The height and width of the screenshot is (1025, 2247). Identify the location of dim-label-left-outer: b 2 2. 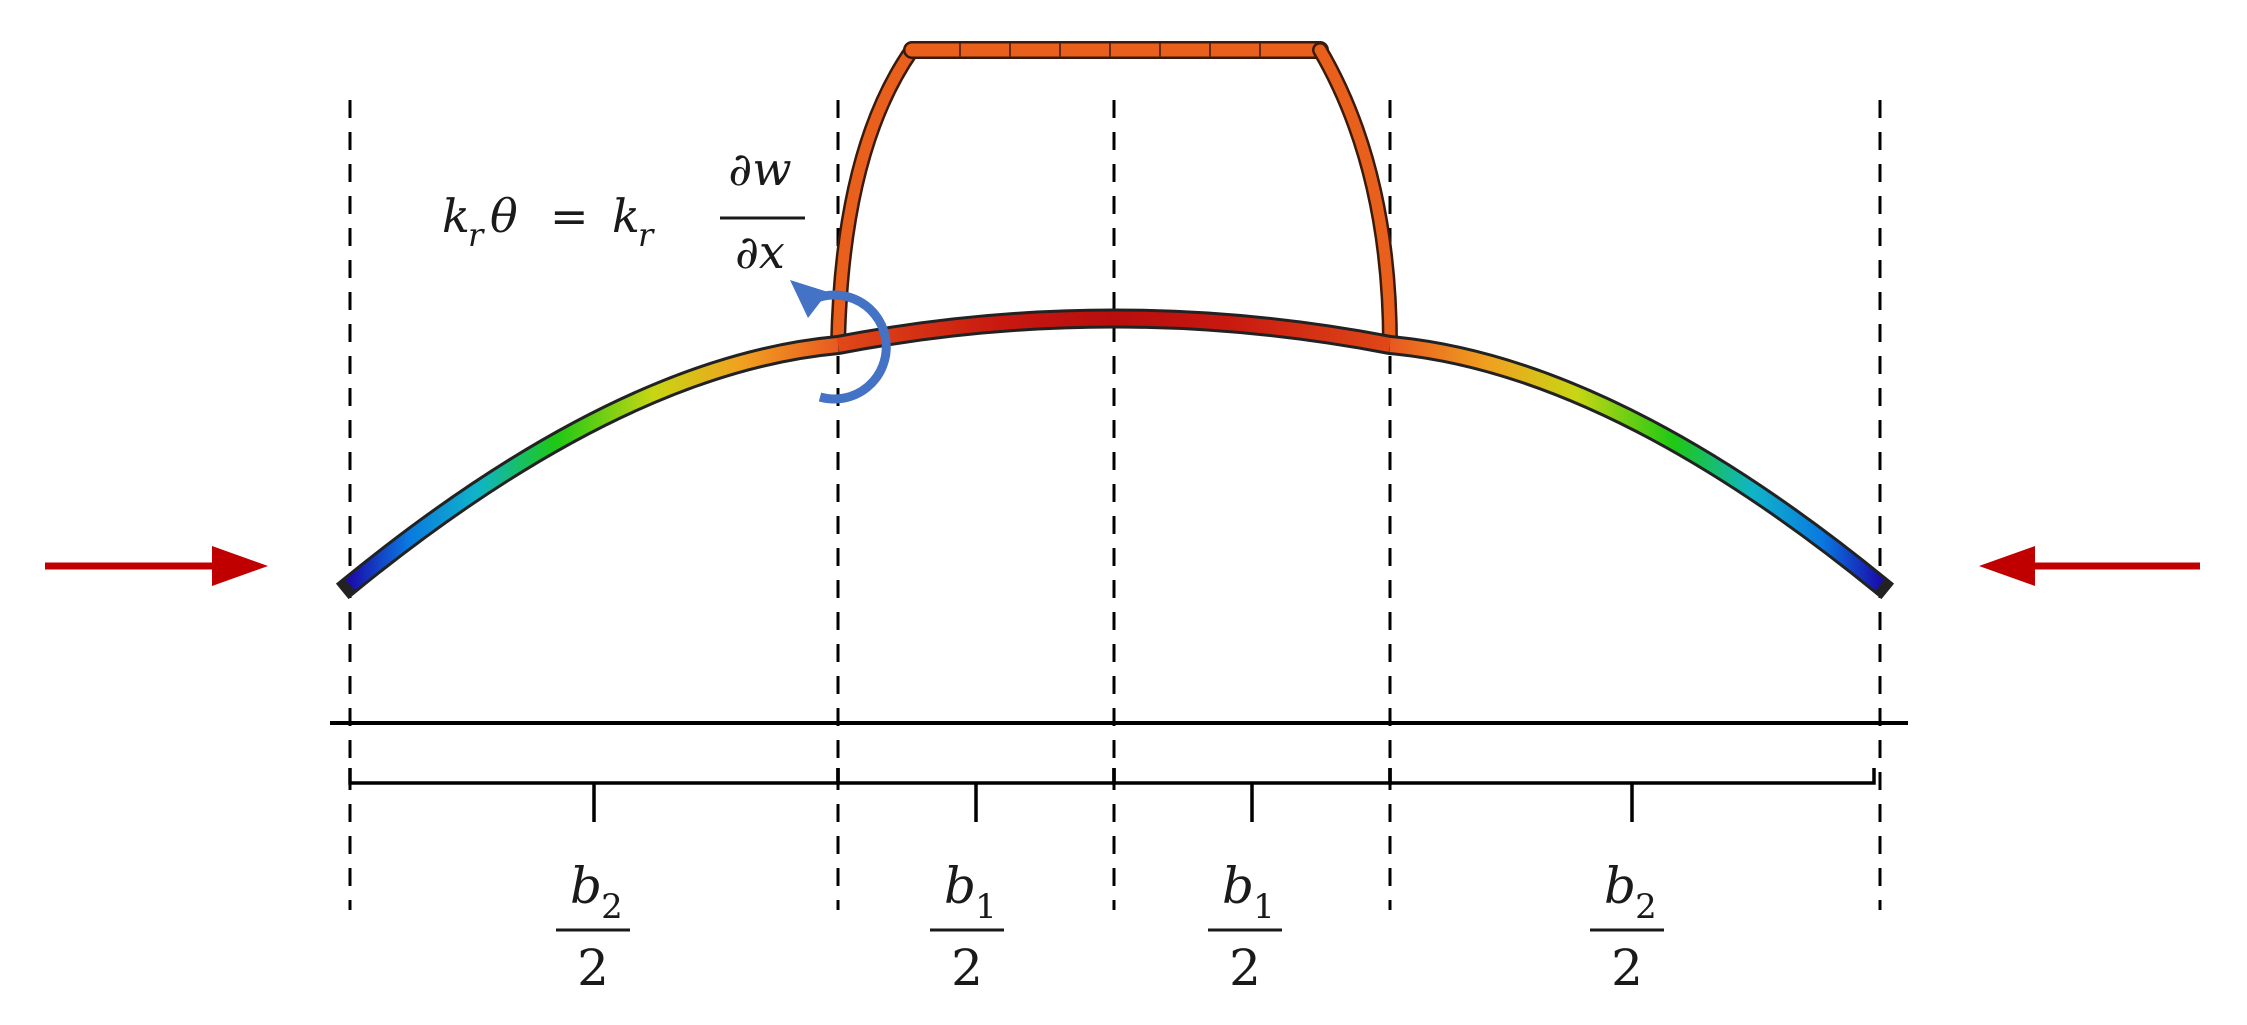
(593, 927).